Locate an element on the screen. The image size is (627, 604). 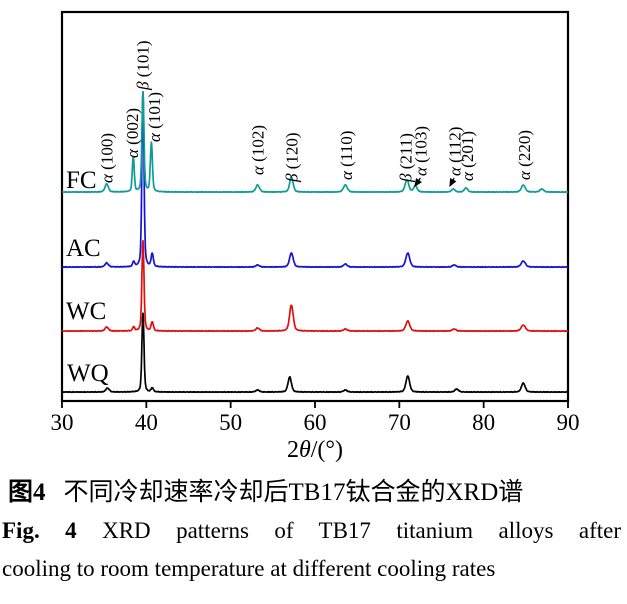
peak-label: α (112) is located at coordinates (455, 151).